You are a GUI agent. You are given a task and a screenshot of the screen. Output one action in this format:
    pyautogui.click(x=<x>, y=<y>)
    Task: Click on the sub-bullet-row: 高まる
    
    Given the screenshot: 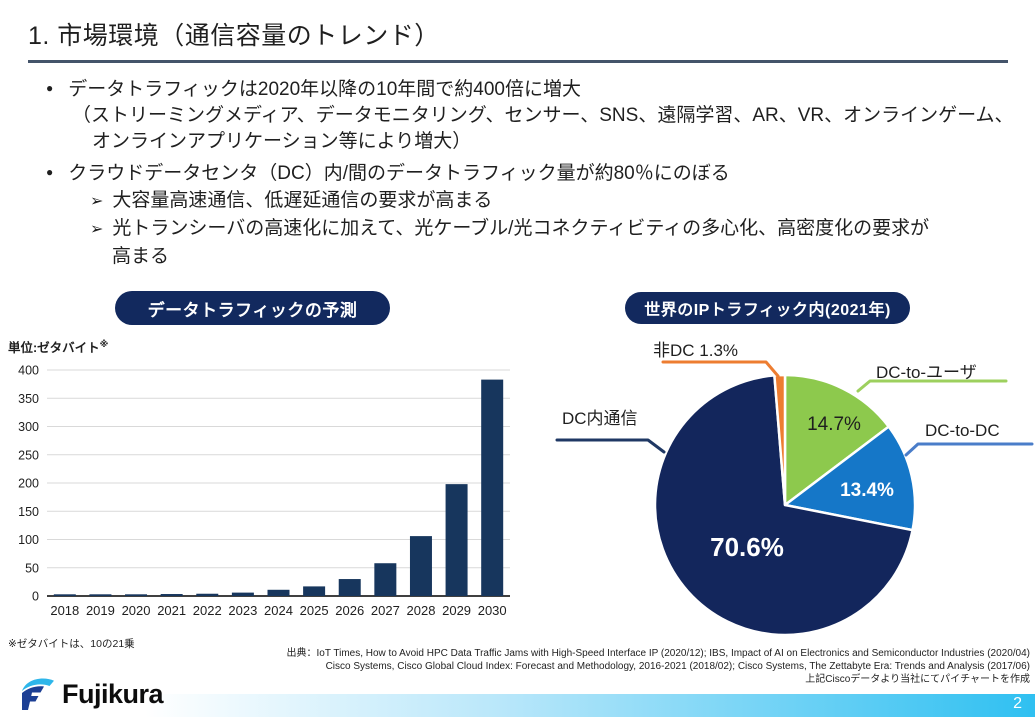 What is the action you would take?
    pyautogui.click(x=140, y=257)
    